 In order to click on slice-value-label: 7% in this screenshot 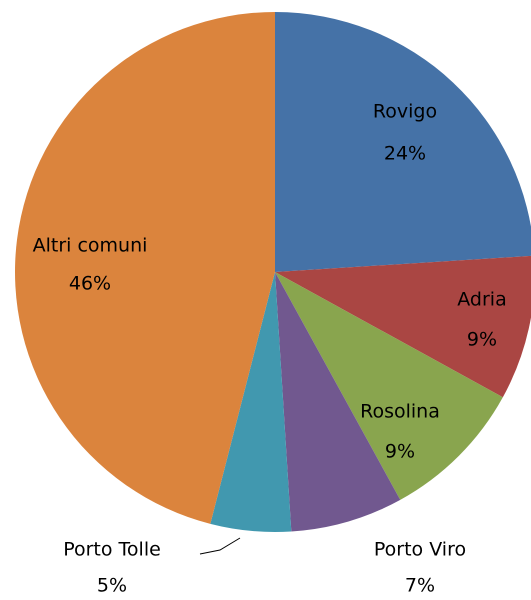, I will do `click(420, 586)`.